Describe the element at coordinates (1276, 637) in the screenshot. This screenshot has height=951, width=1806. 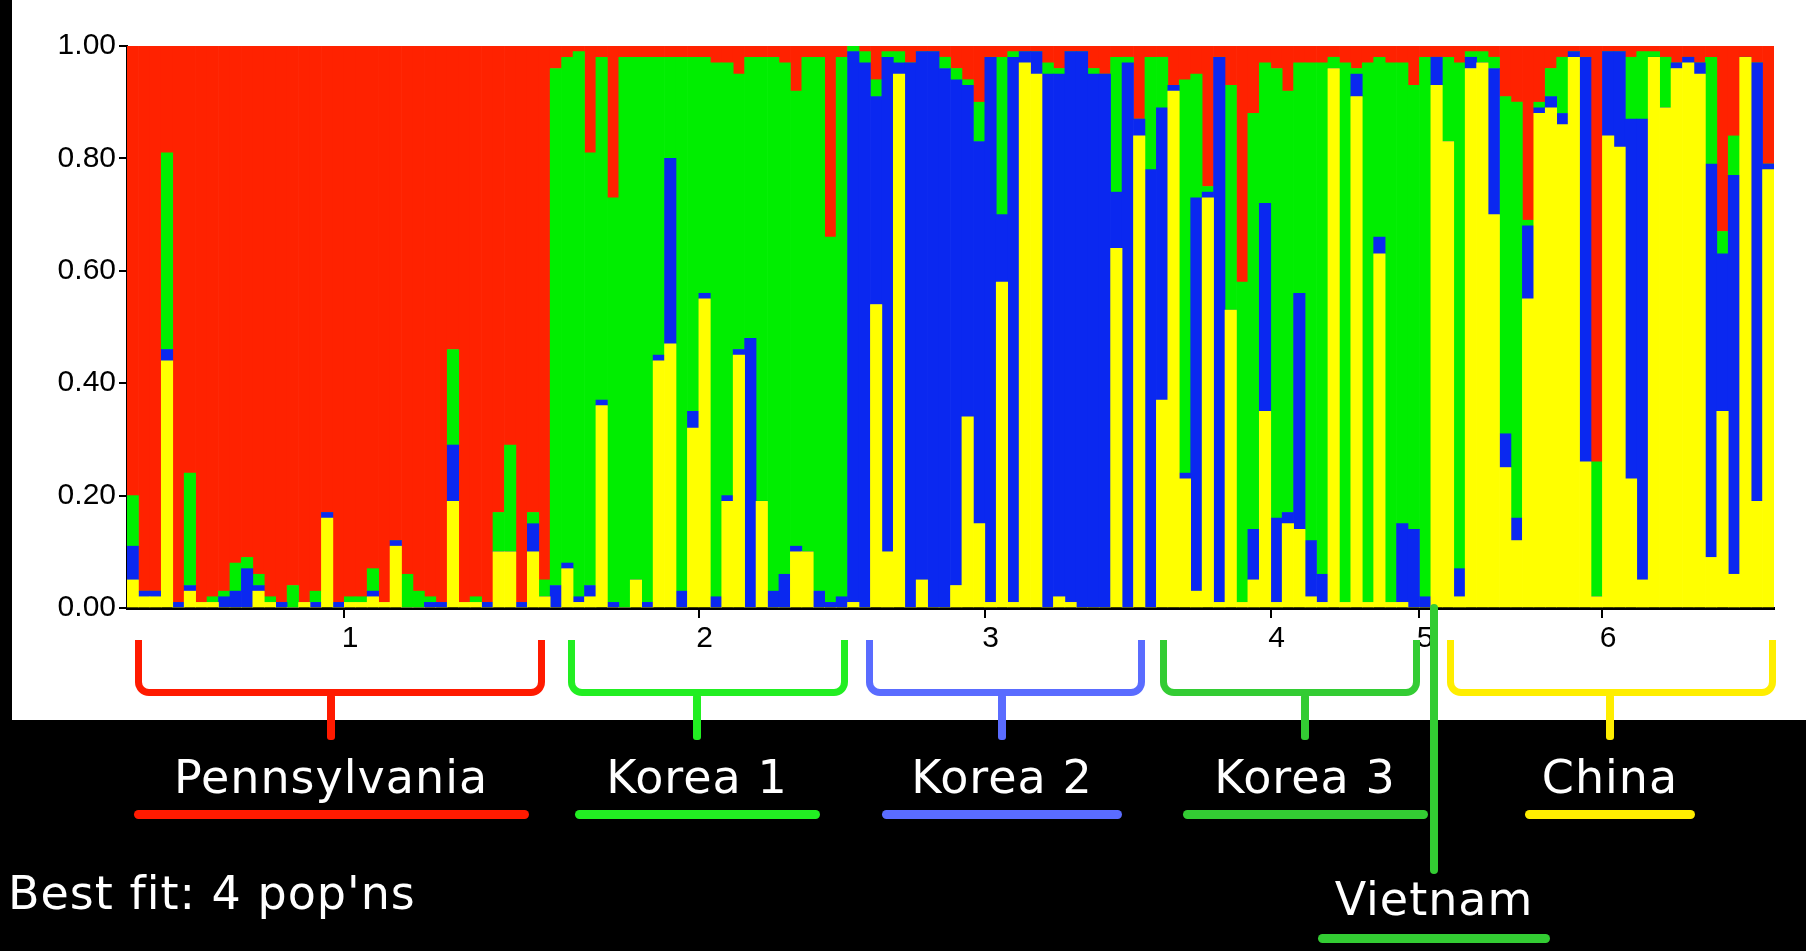
I see `x-tick-label: 4` at that location.